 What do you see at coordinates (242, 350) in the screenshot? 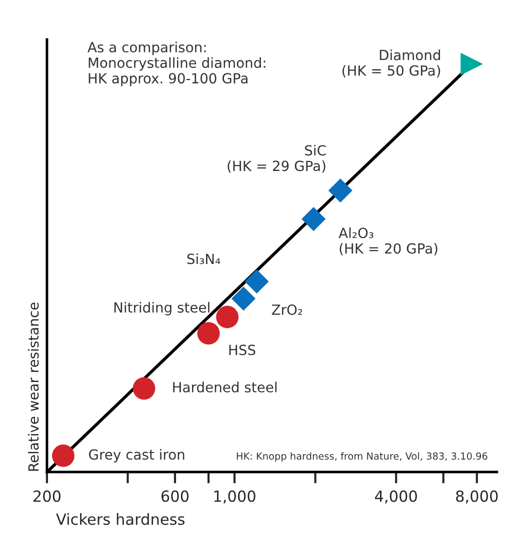
I see `annotation: HSS` at bounding box center [242, 350].